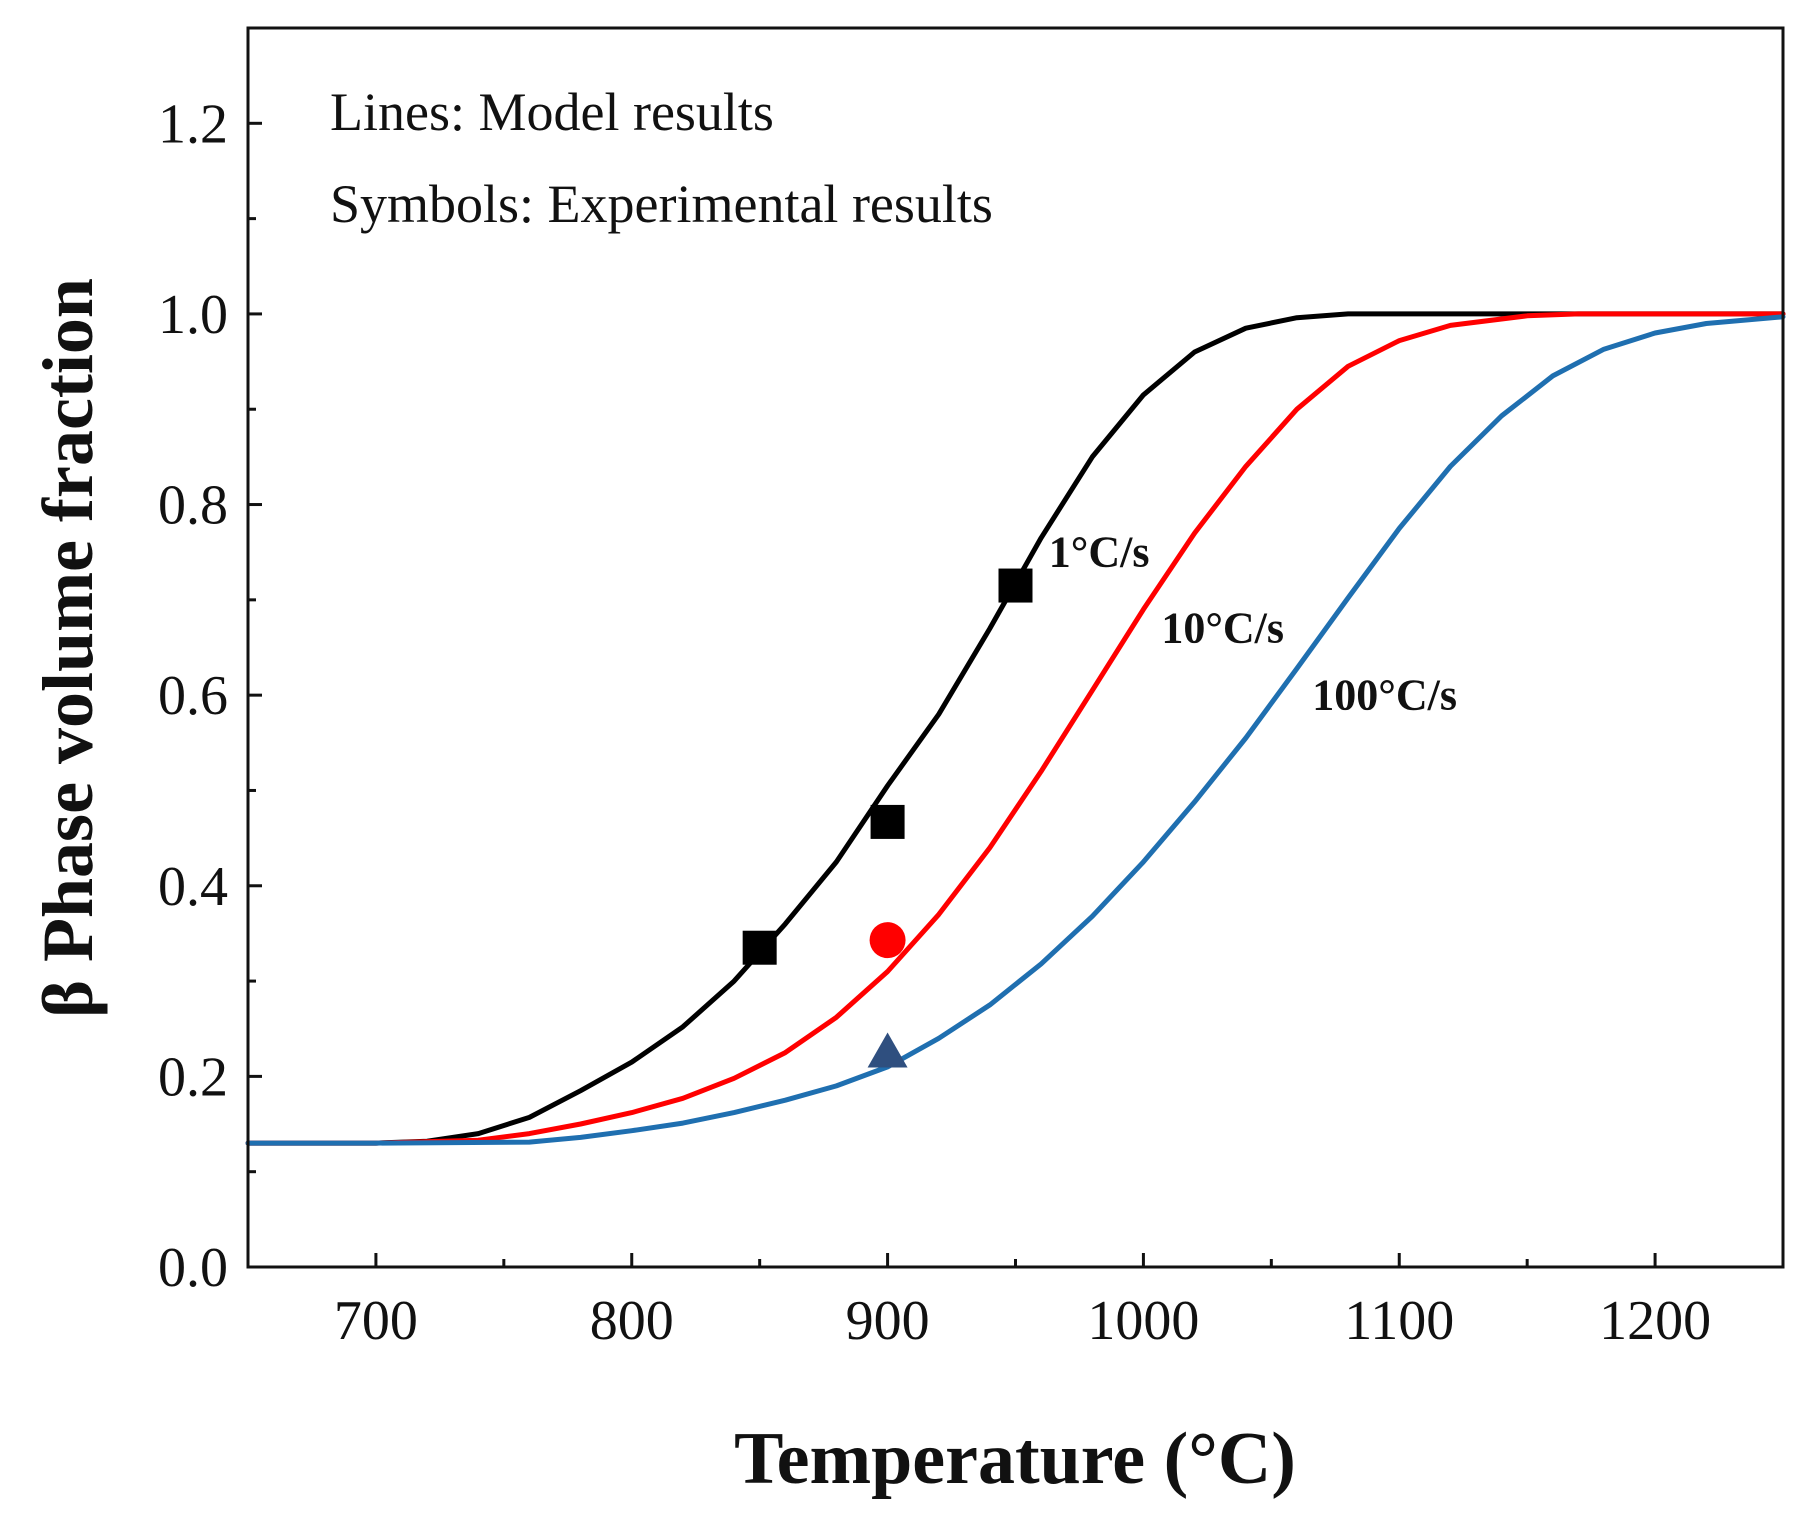 The image size is (1800, 1524). I want to click on triangle-marker, so click(887, 1050).